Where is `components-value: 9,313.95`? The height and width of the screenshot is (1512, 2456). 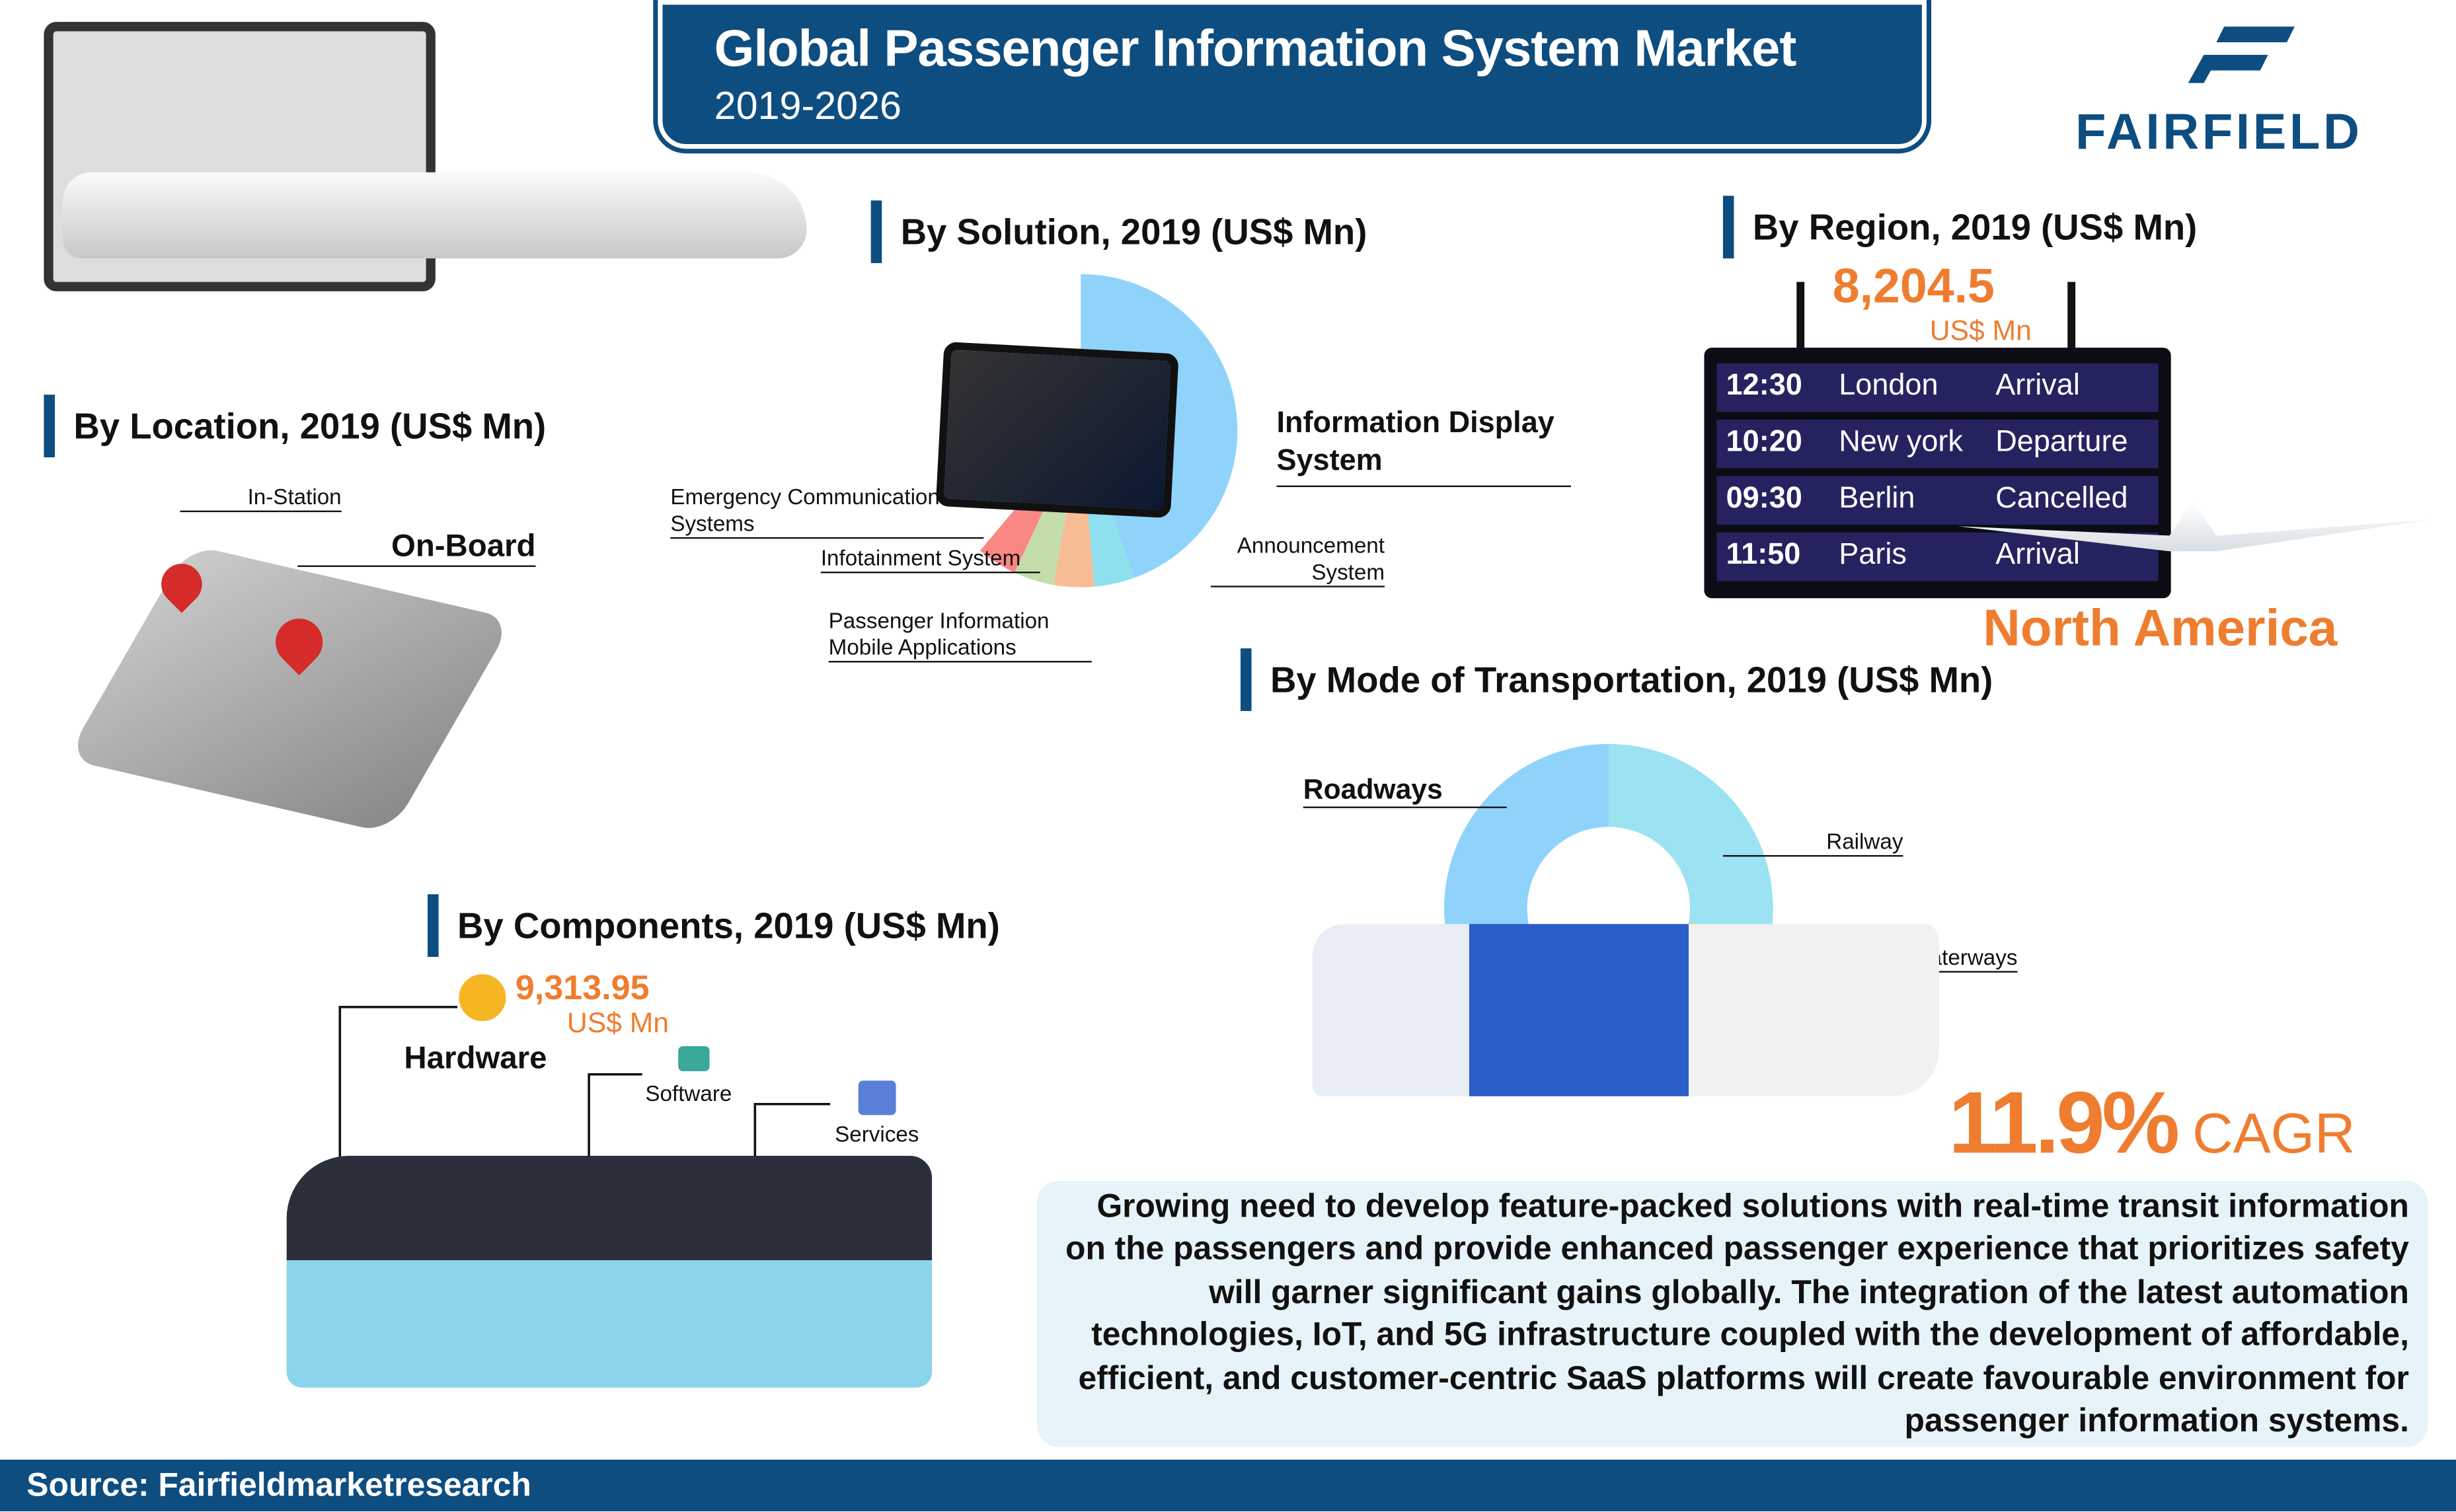 components-value: 9,313.95 is located at coordinates (582, 987).